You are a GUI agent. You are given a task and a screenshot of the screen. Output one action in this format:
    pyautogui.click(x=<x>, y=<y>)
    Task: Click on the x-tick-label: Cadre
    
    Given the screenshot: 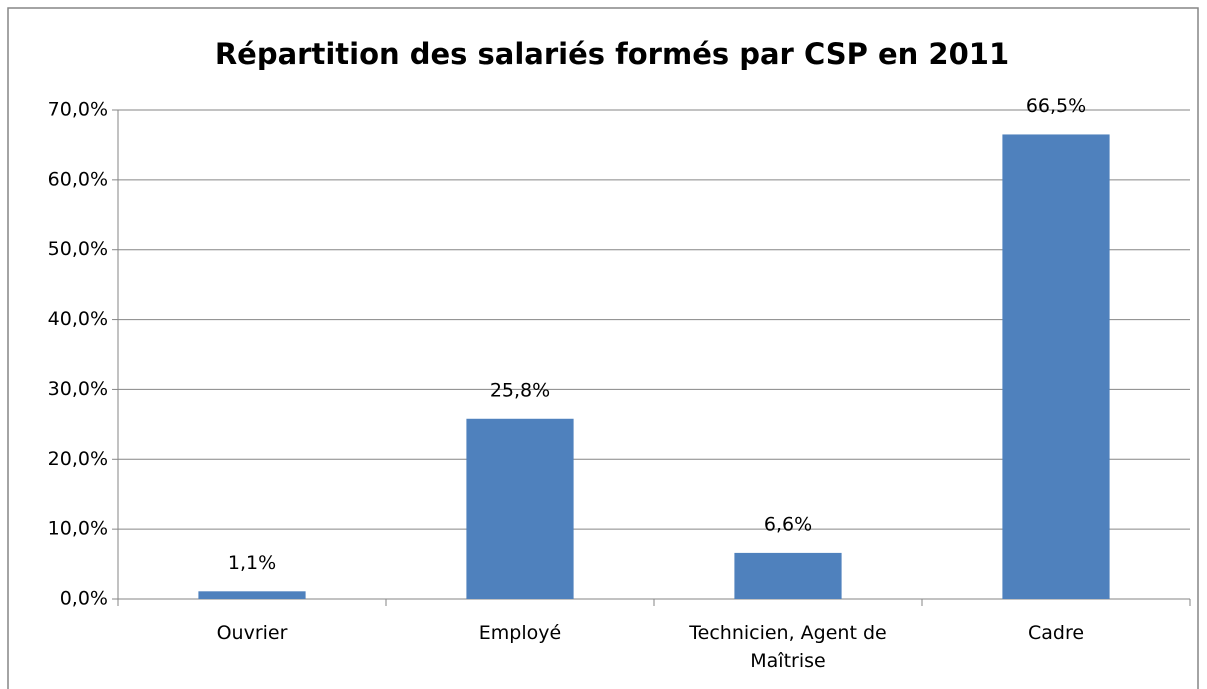 What is the action you would take?
    pyautogui.click(x=1056, y=633)
    